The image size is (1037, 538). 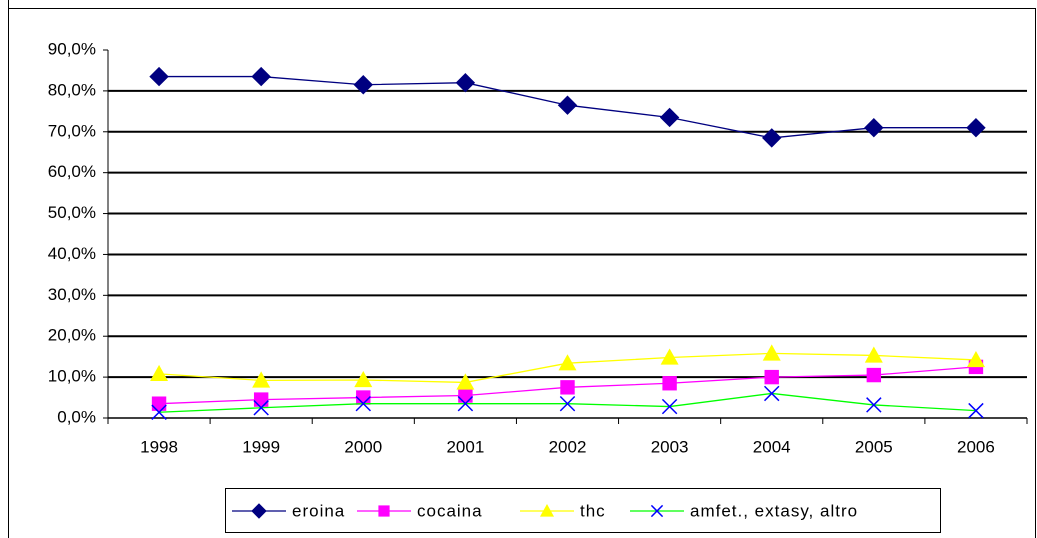 What do you see at coordinates (976, 446) in the screenshot?
I see `x-tick-label: 2006` at bounding box center [976, 446].